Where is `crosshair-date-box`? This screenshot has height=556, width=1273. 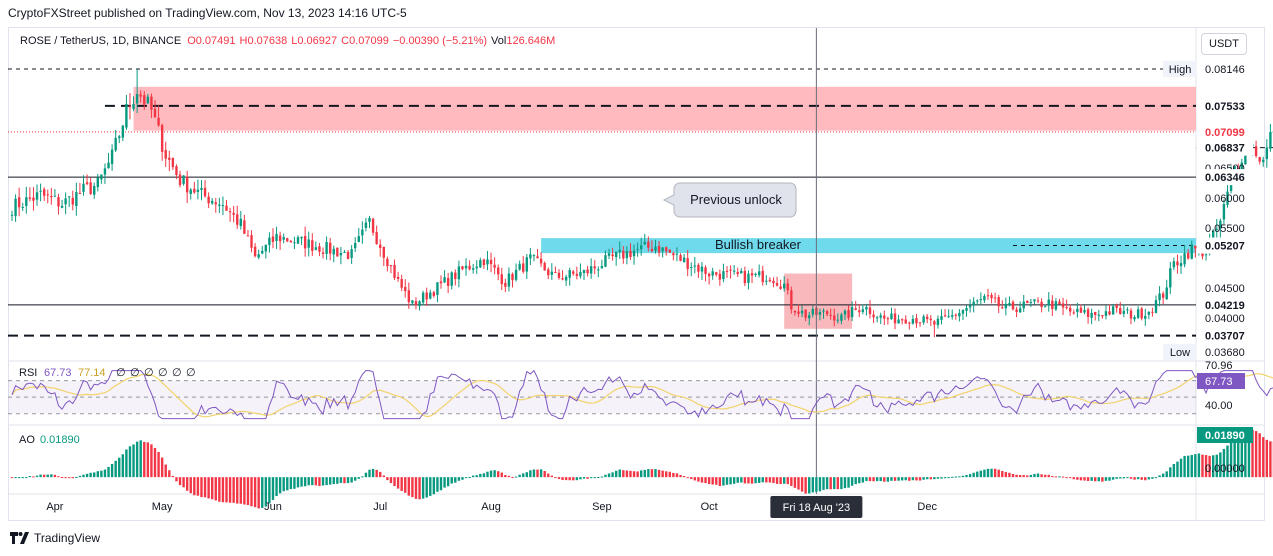 crosshair-date-box is located at coordinates (816, 507).